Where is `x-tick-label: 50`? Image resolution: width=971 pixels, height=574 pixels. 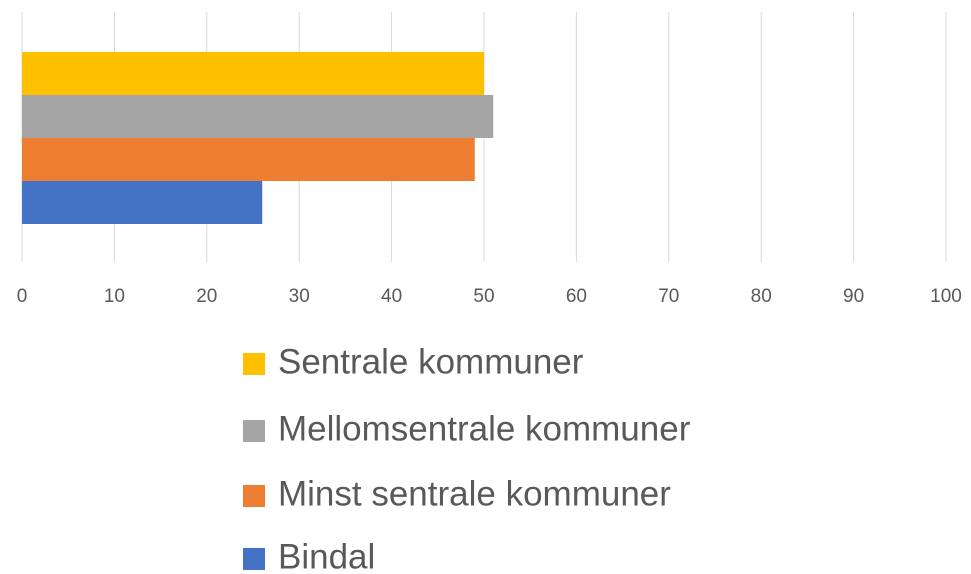
x-tick-label: 50 is located at coordinates (483, 296).